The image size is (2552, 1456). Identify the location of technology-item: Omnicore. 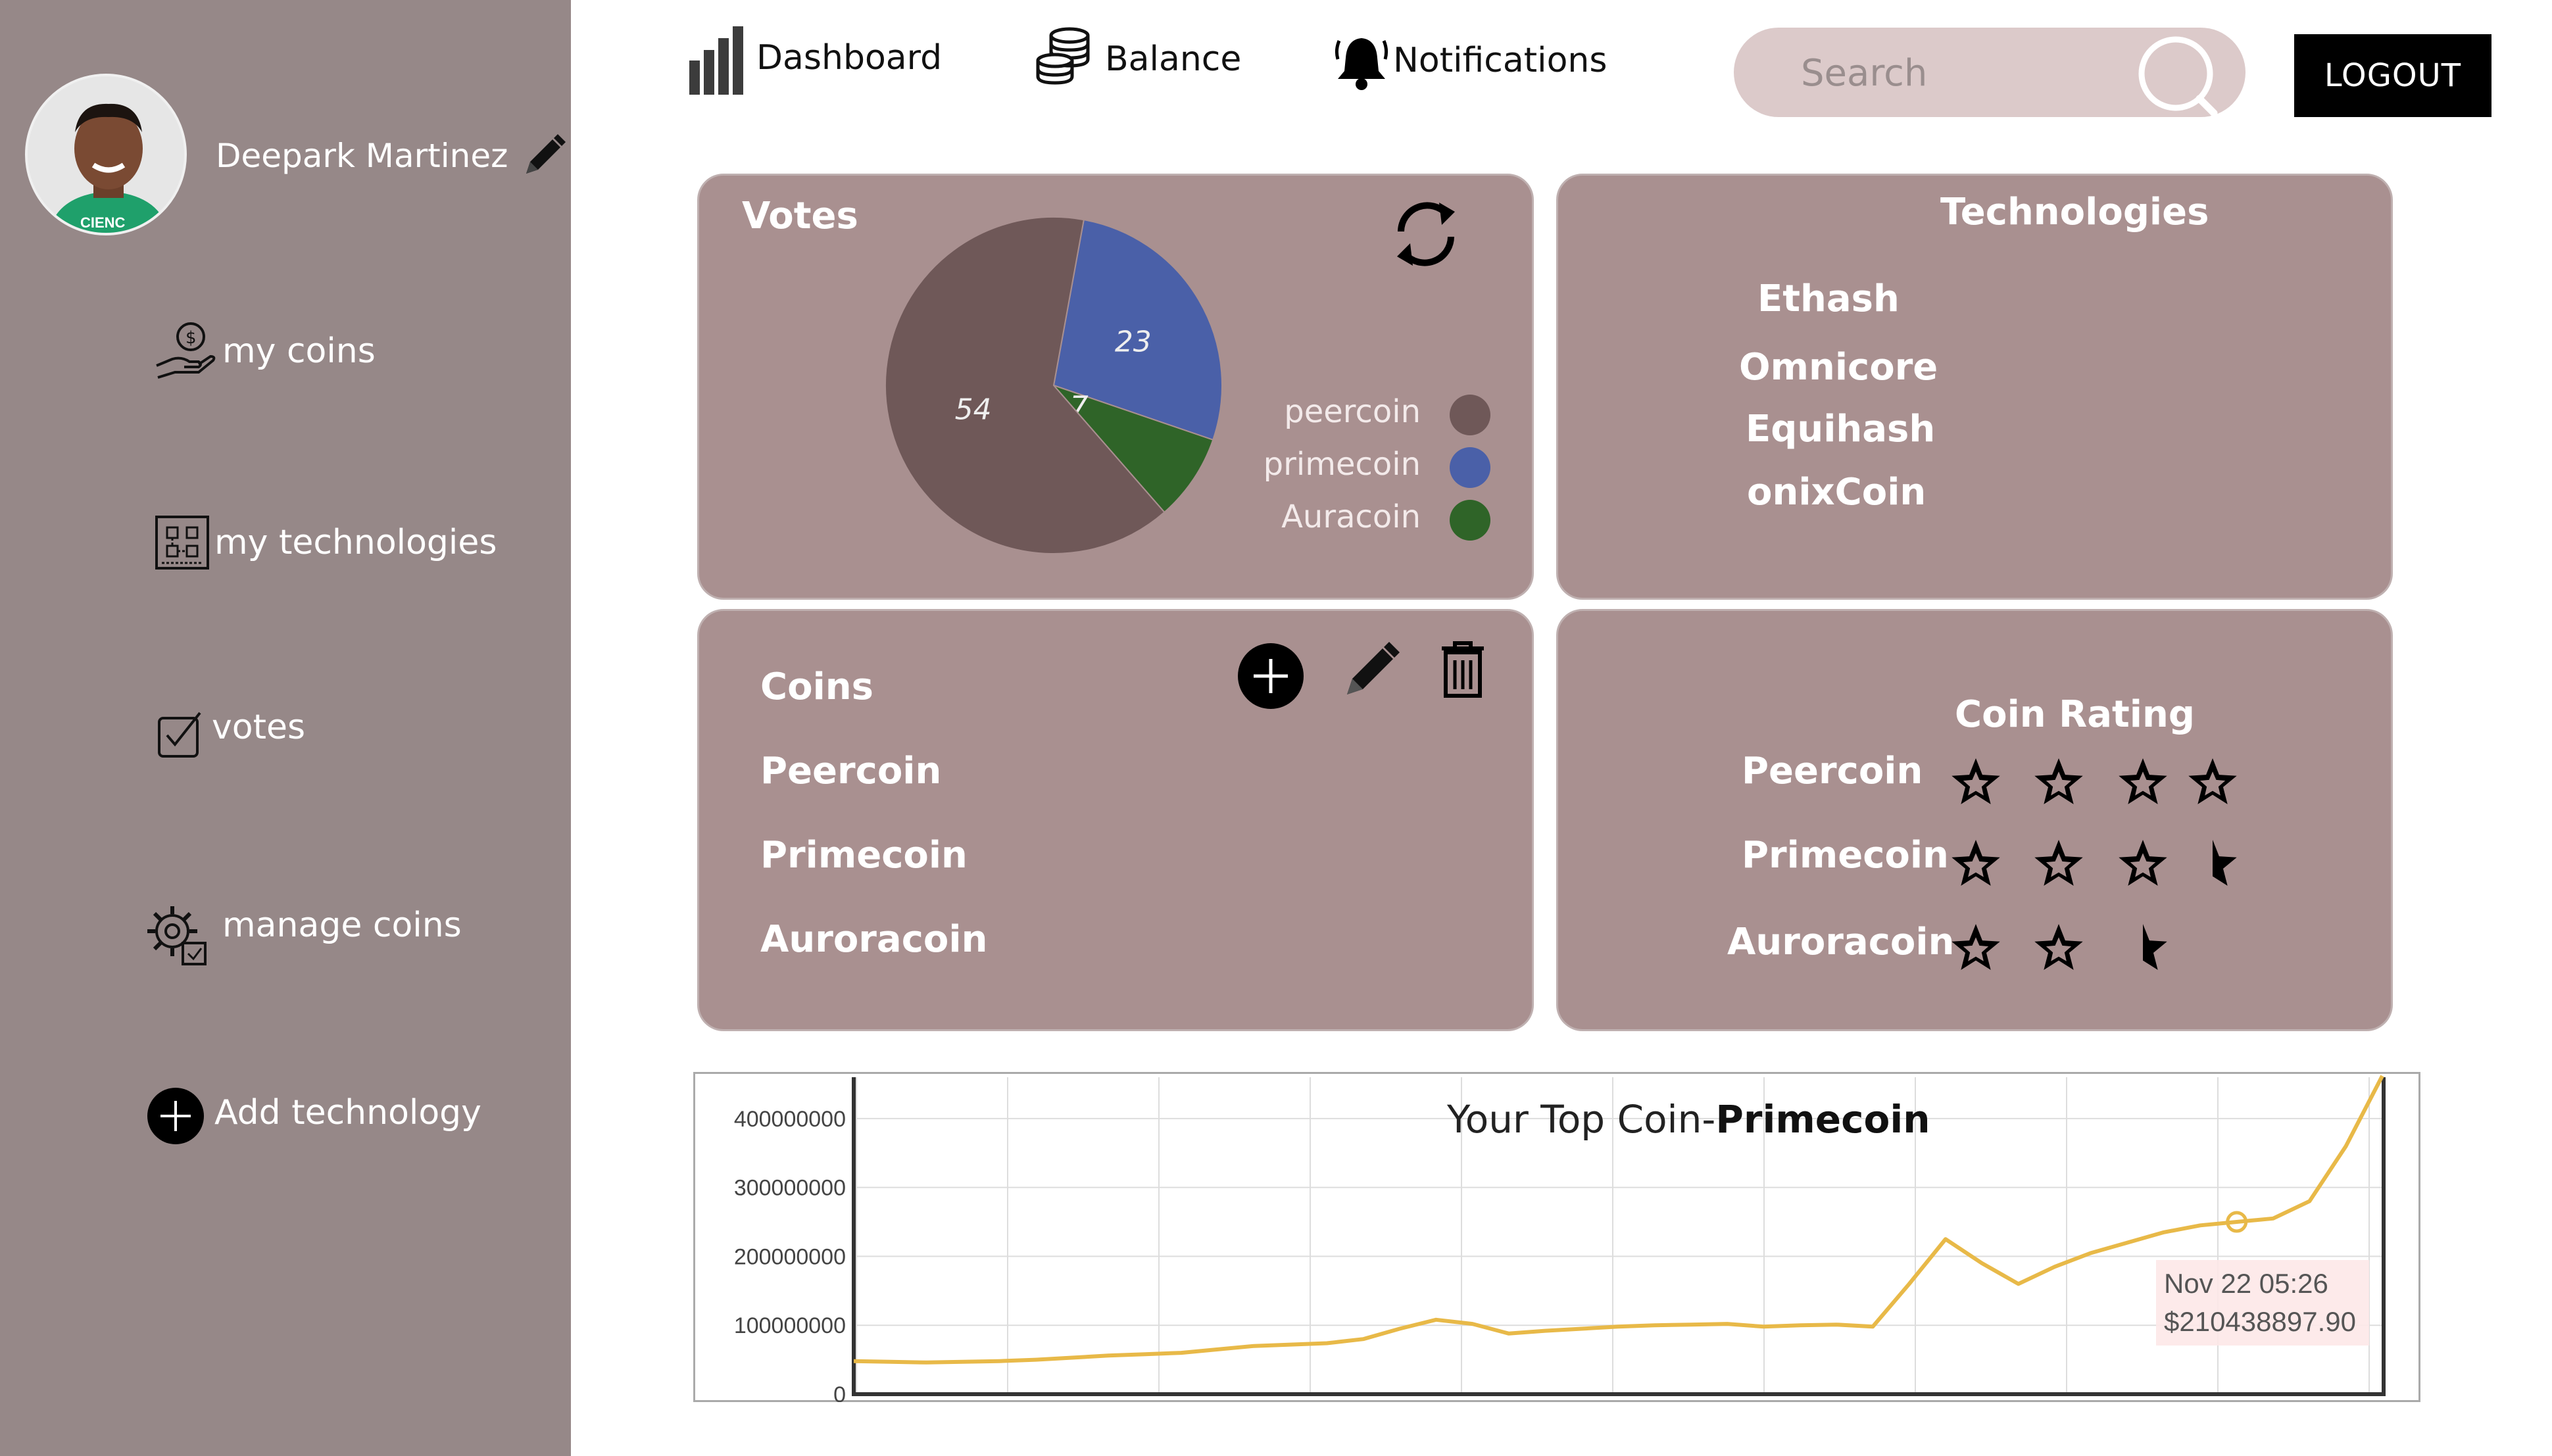
(1838, 367).